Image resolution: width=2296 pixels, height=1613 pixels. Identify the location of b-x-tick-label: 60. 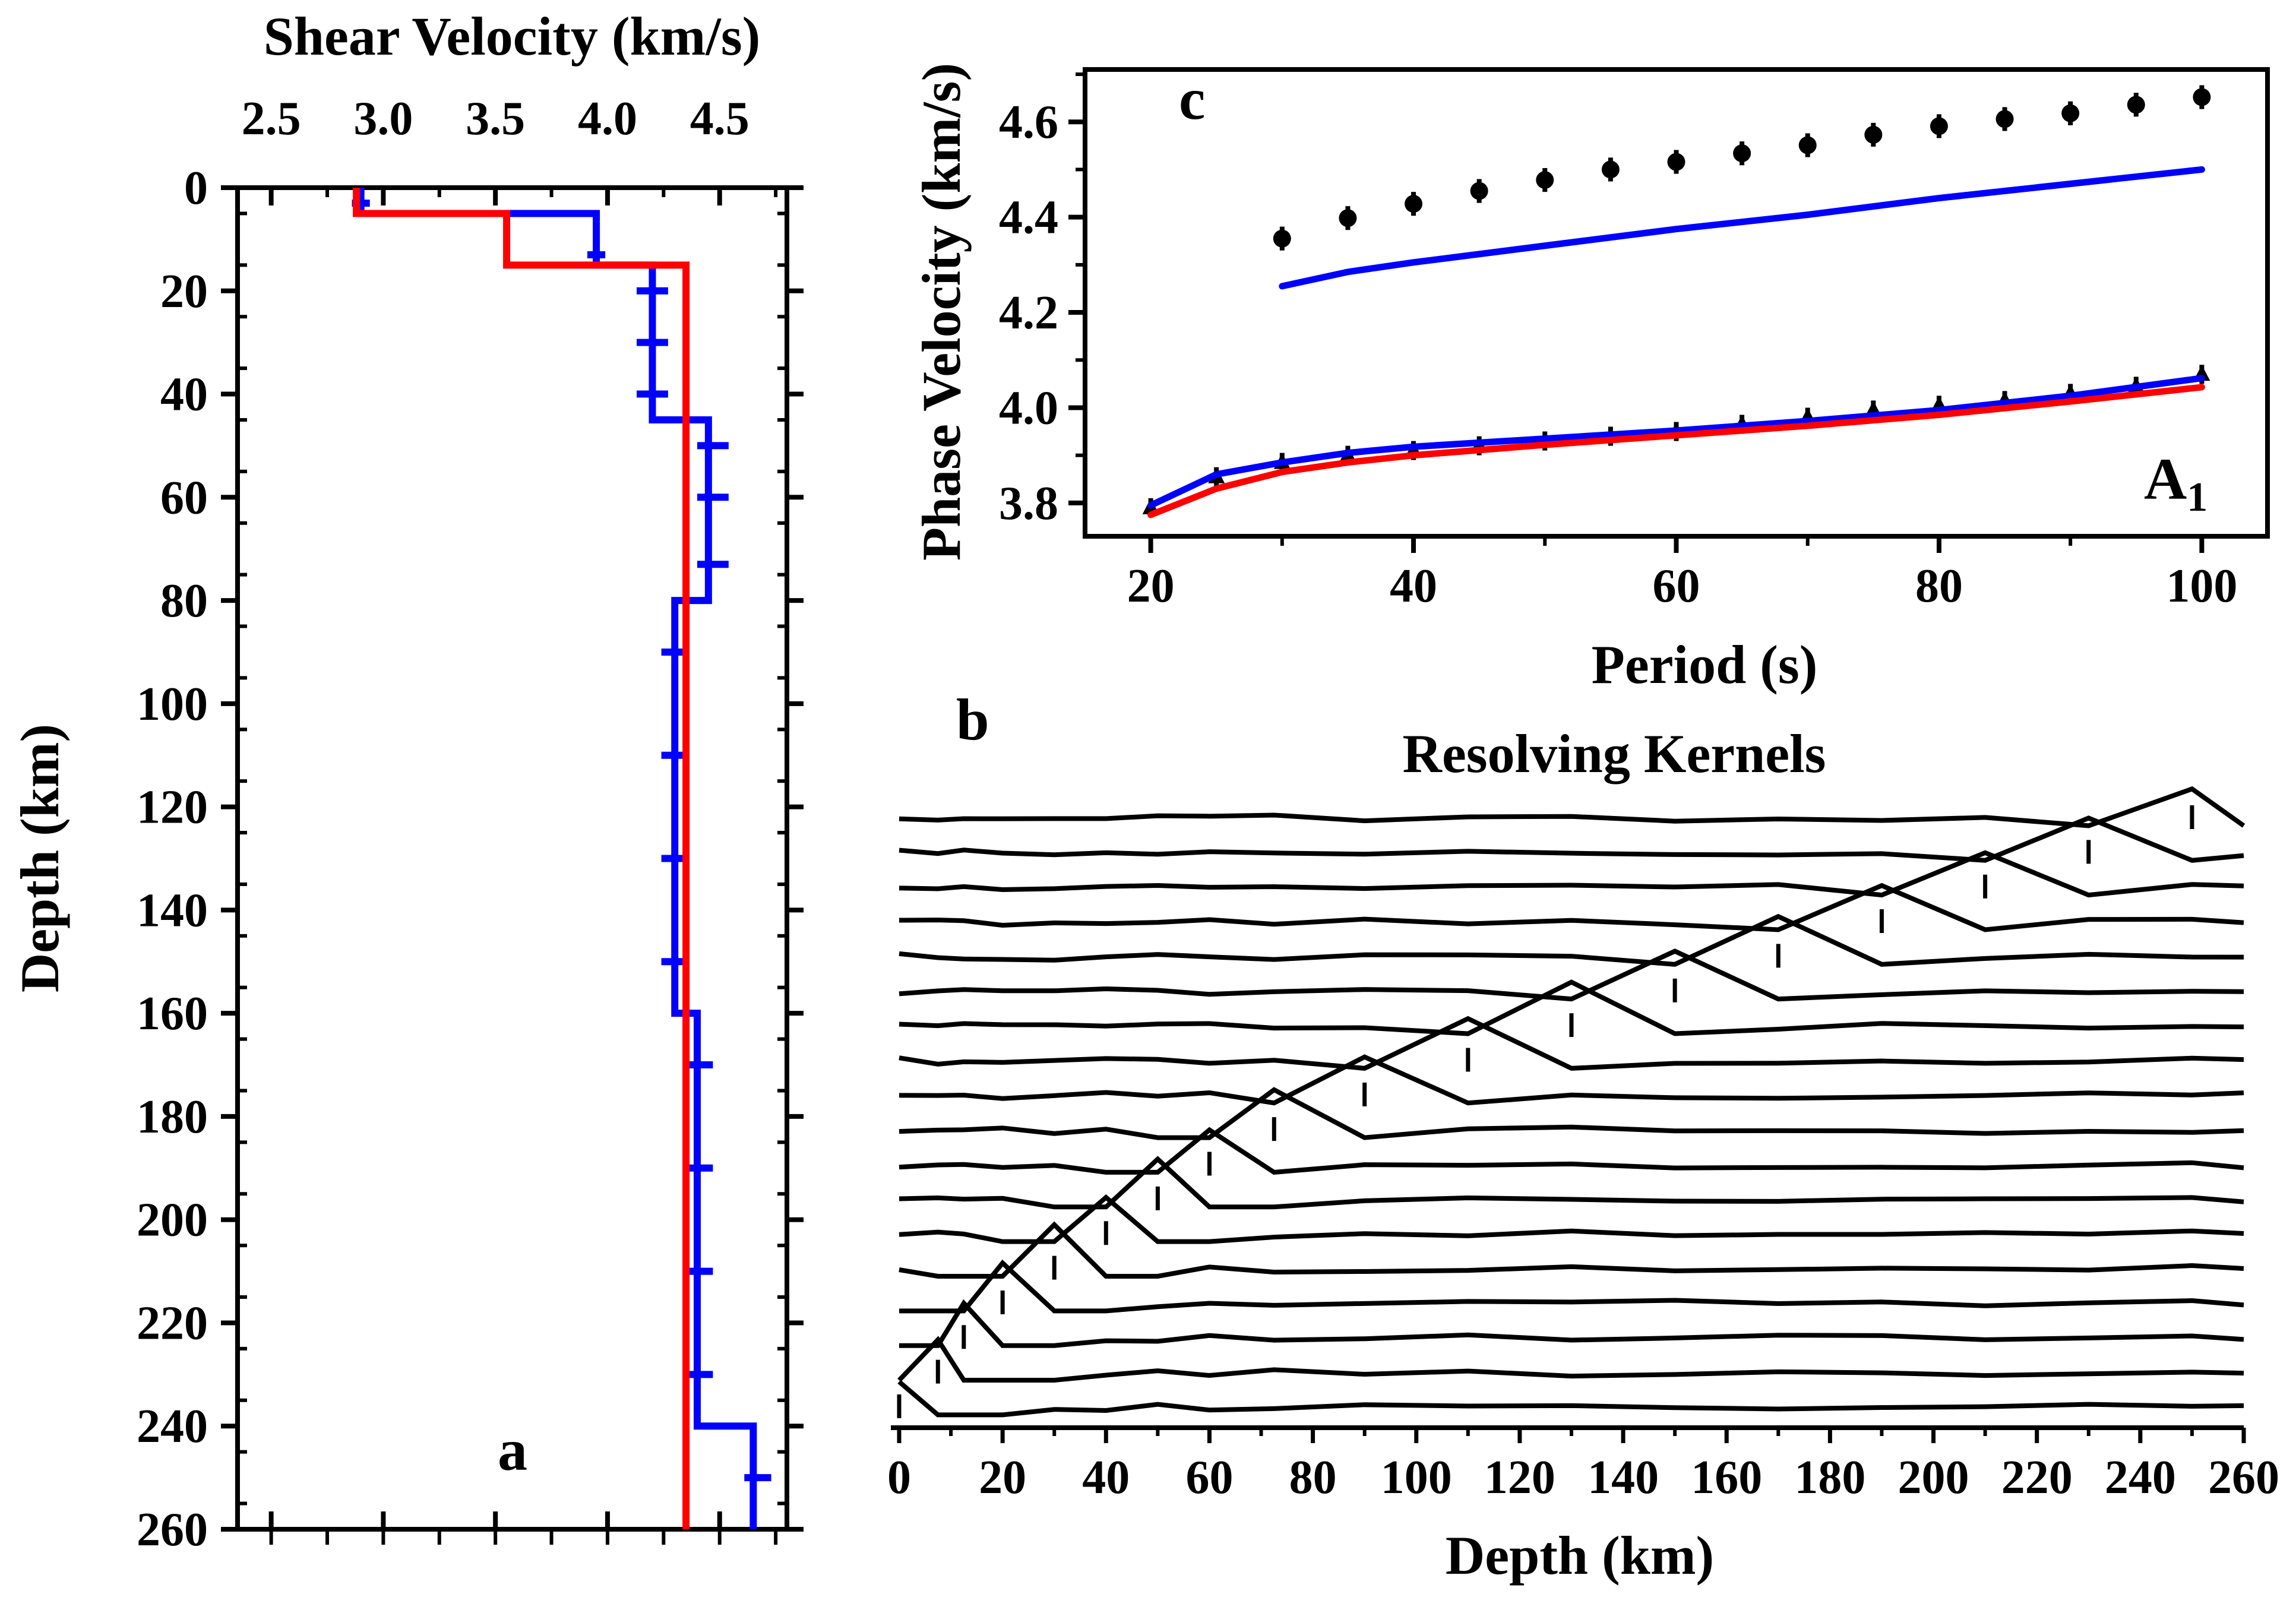
(1209, 1477).